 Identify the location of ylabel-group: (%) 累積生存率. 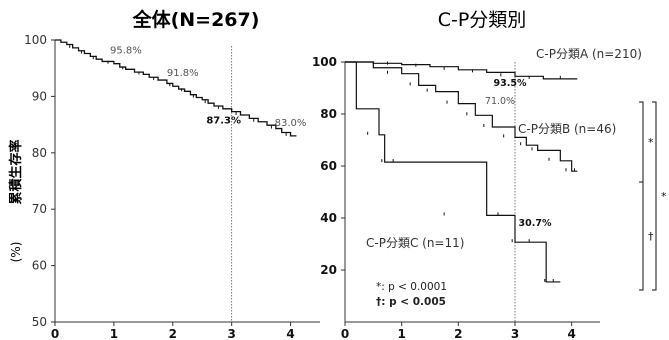
(16, 200).